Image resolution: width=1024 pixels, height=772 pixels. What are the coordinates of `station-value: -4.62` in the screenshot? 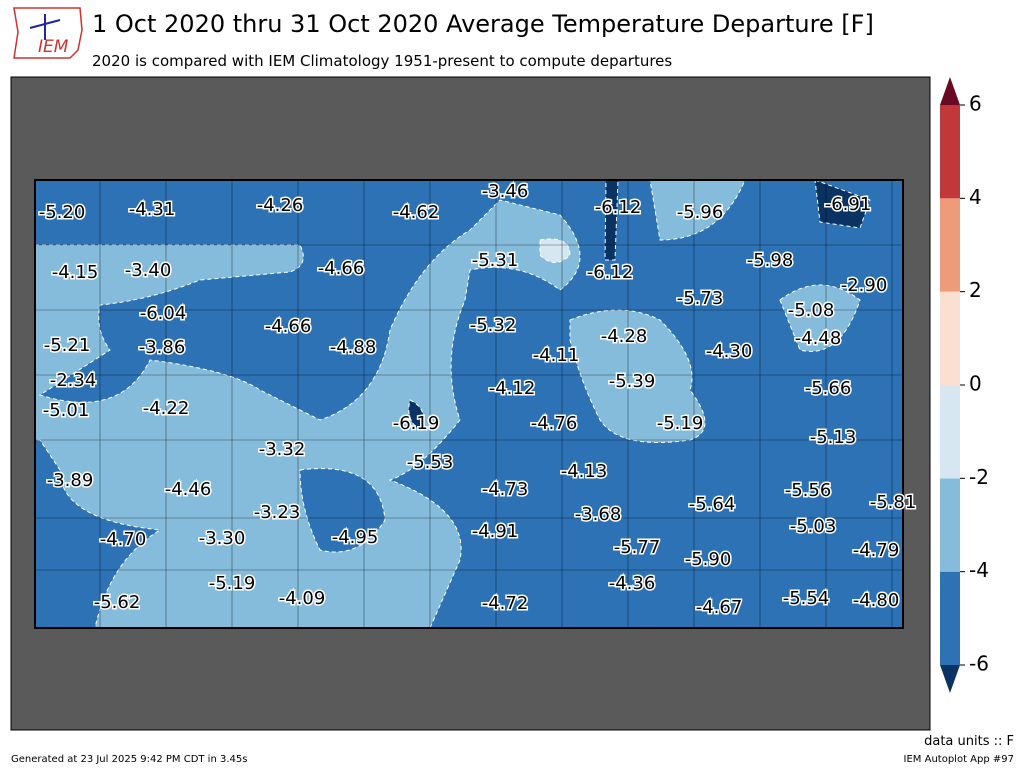 It's located at (416, 212).